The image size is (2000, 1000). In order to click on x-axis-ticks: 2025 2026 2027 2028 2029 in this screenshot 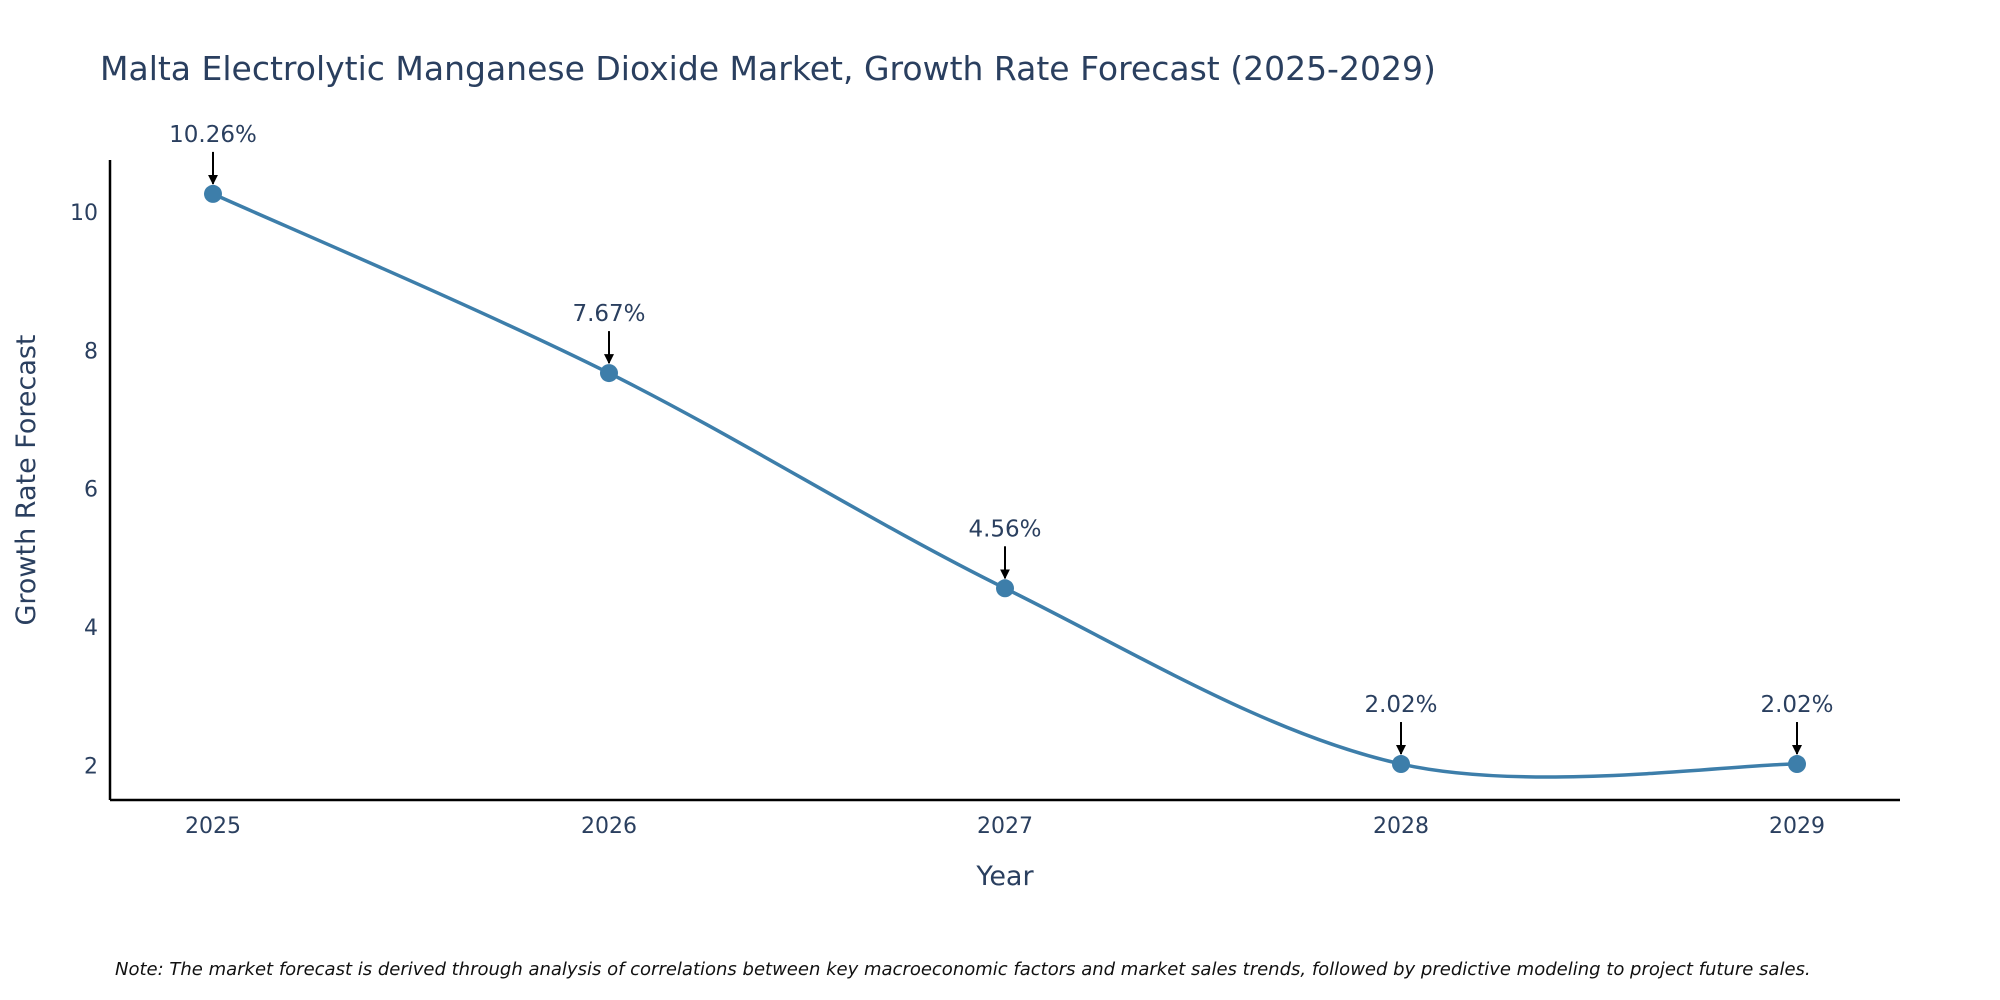, I will do `click(1005, 826)`.